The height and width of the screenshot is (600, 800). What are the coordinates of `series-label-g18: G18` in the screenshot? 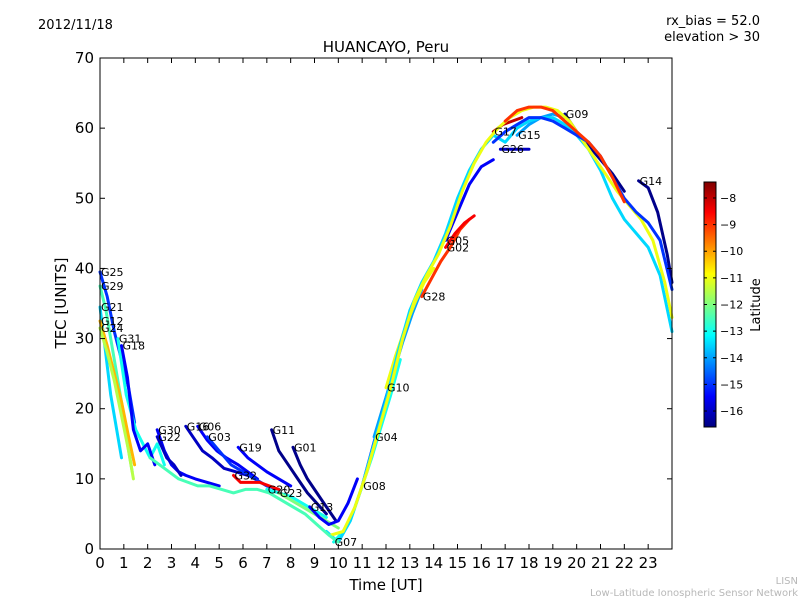 It's located at (134, 346).